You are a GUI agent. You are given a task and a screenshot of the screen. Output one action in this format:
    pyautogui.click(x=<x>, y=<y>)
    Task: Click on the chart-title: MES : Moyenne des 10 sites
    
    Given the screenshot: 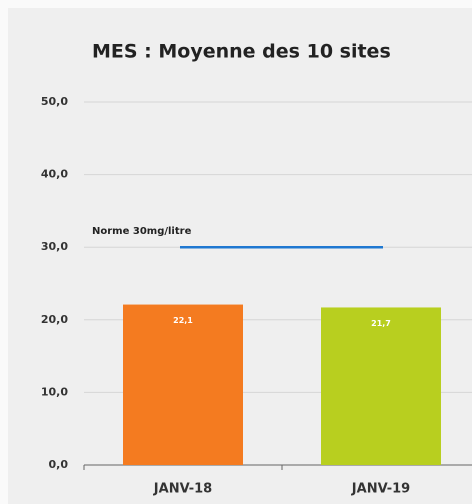 What is the action you would take?
    pyautogui.click(x=241, y=52)
    